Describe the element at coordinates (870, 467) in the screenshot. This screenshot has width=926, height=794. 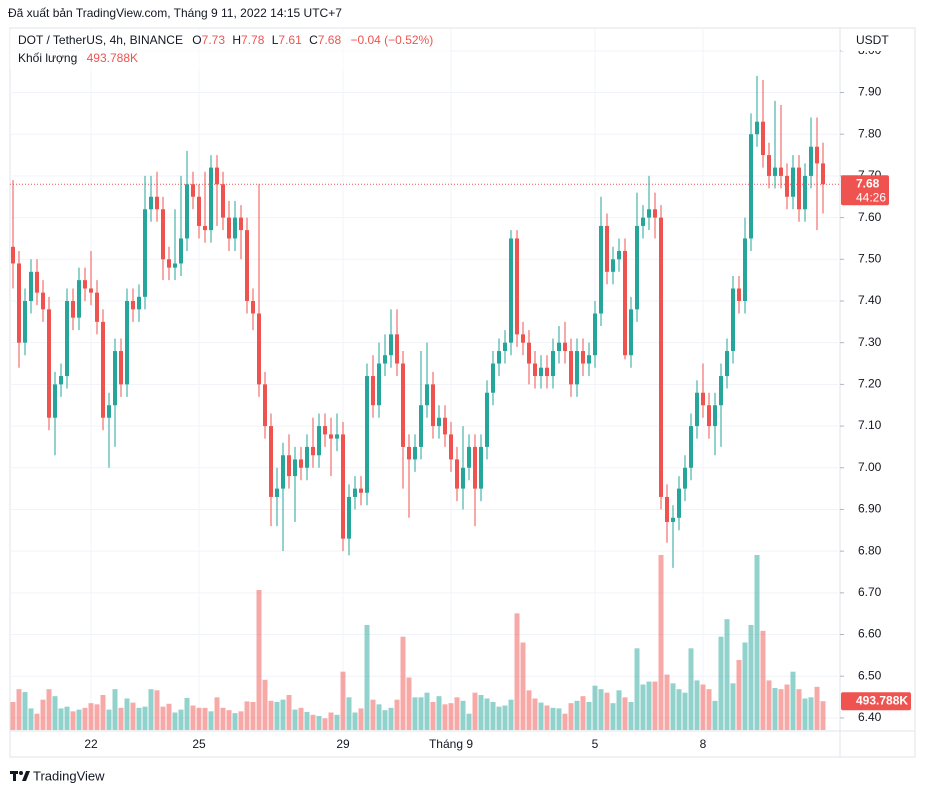
I see `y-tick-label: 7.00` at that location.